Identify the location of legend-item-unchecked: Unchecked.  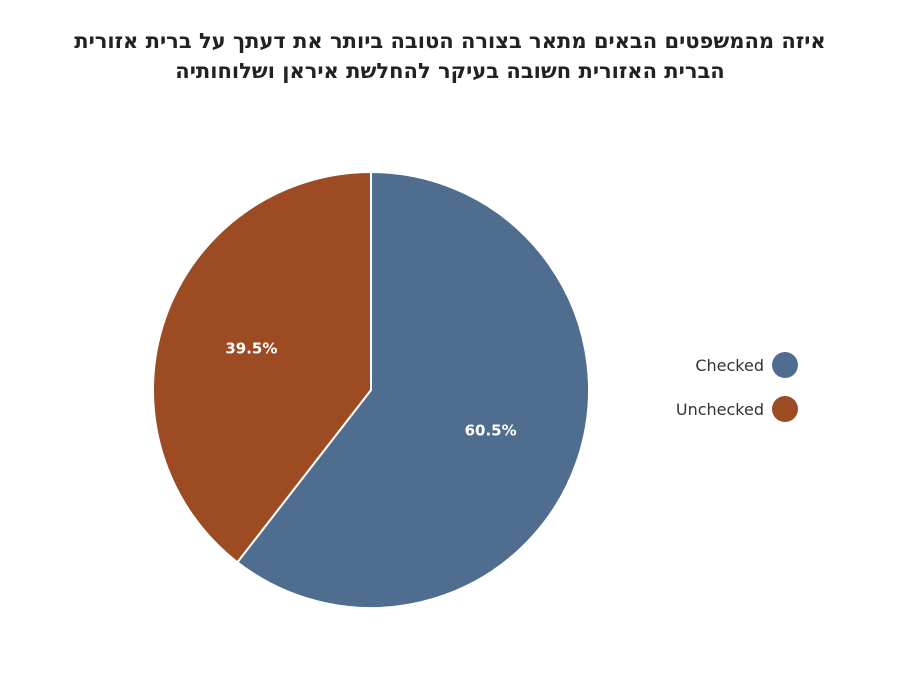
(737, 409).